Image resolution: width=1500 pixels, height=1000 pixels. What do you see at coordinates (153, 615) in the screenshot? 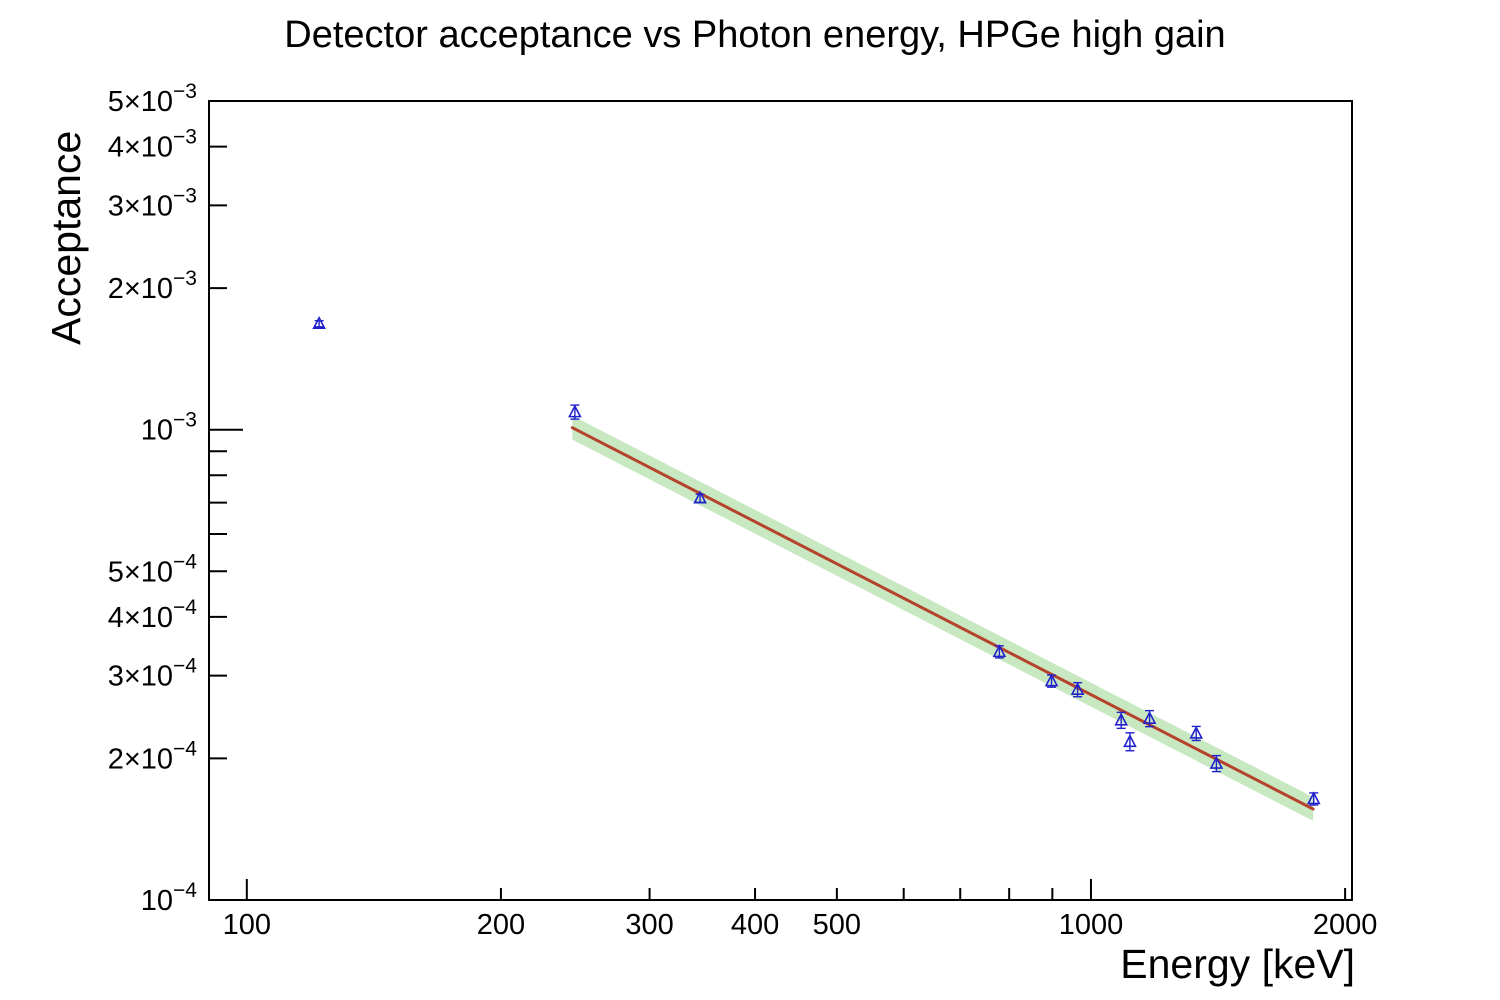
I see `y-tick-label: 4×10⁻⁴` at bounding box center [153, 615].